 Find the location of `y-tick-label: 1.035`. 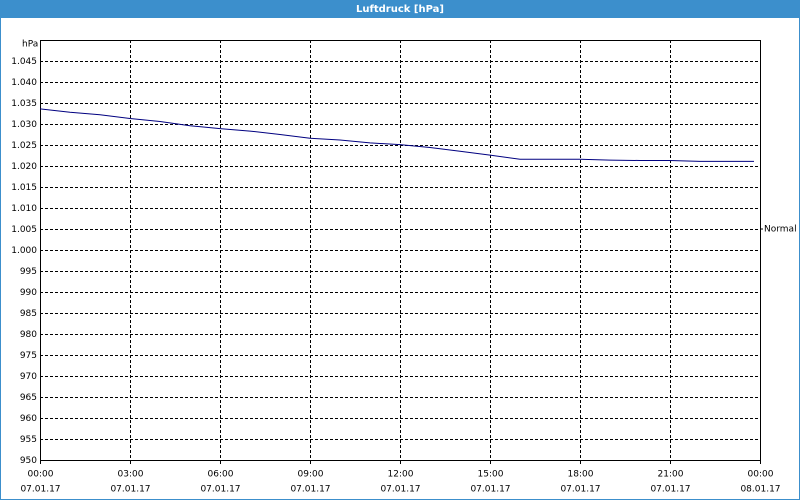

y-tick-label: 1.035 is located at coordinates (24, 104).